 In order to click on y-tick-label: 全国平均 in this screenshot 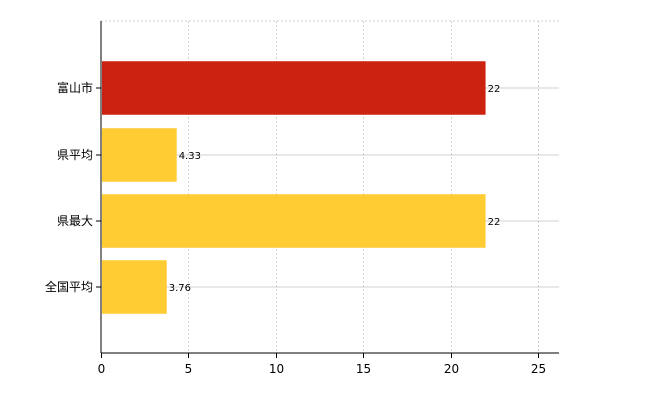, I will do `click(69, 286)`.